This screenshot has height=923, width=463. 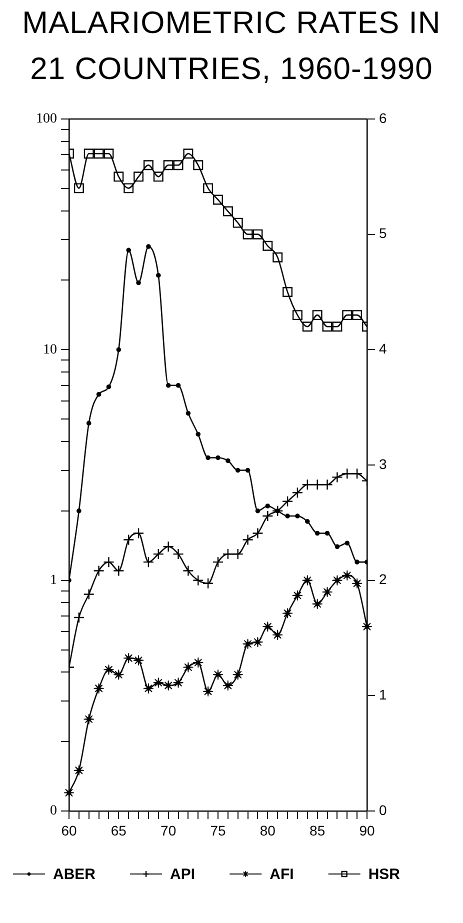 What do you see at coordinates (53, 811) in the screenshot?
I see `y-tick-label: 0` at bounding box center [53, 811].